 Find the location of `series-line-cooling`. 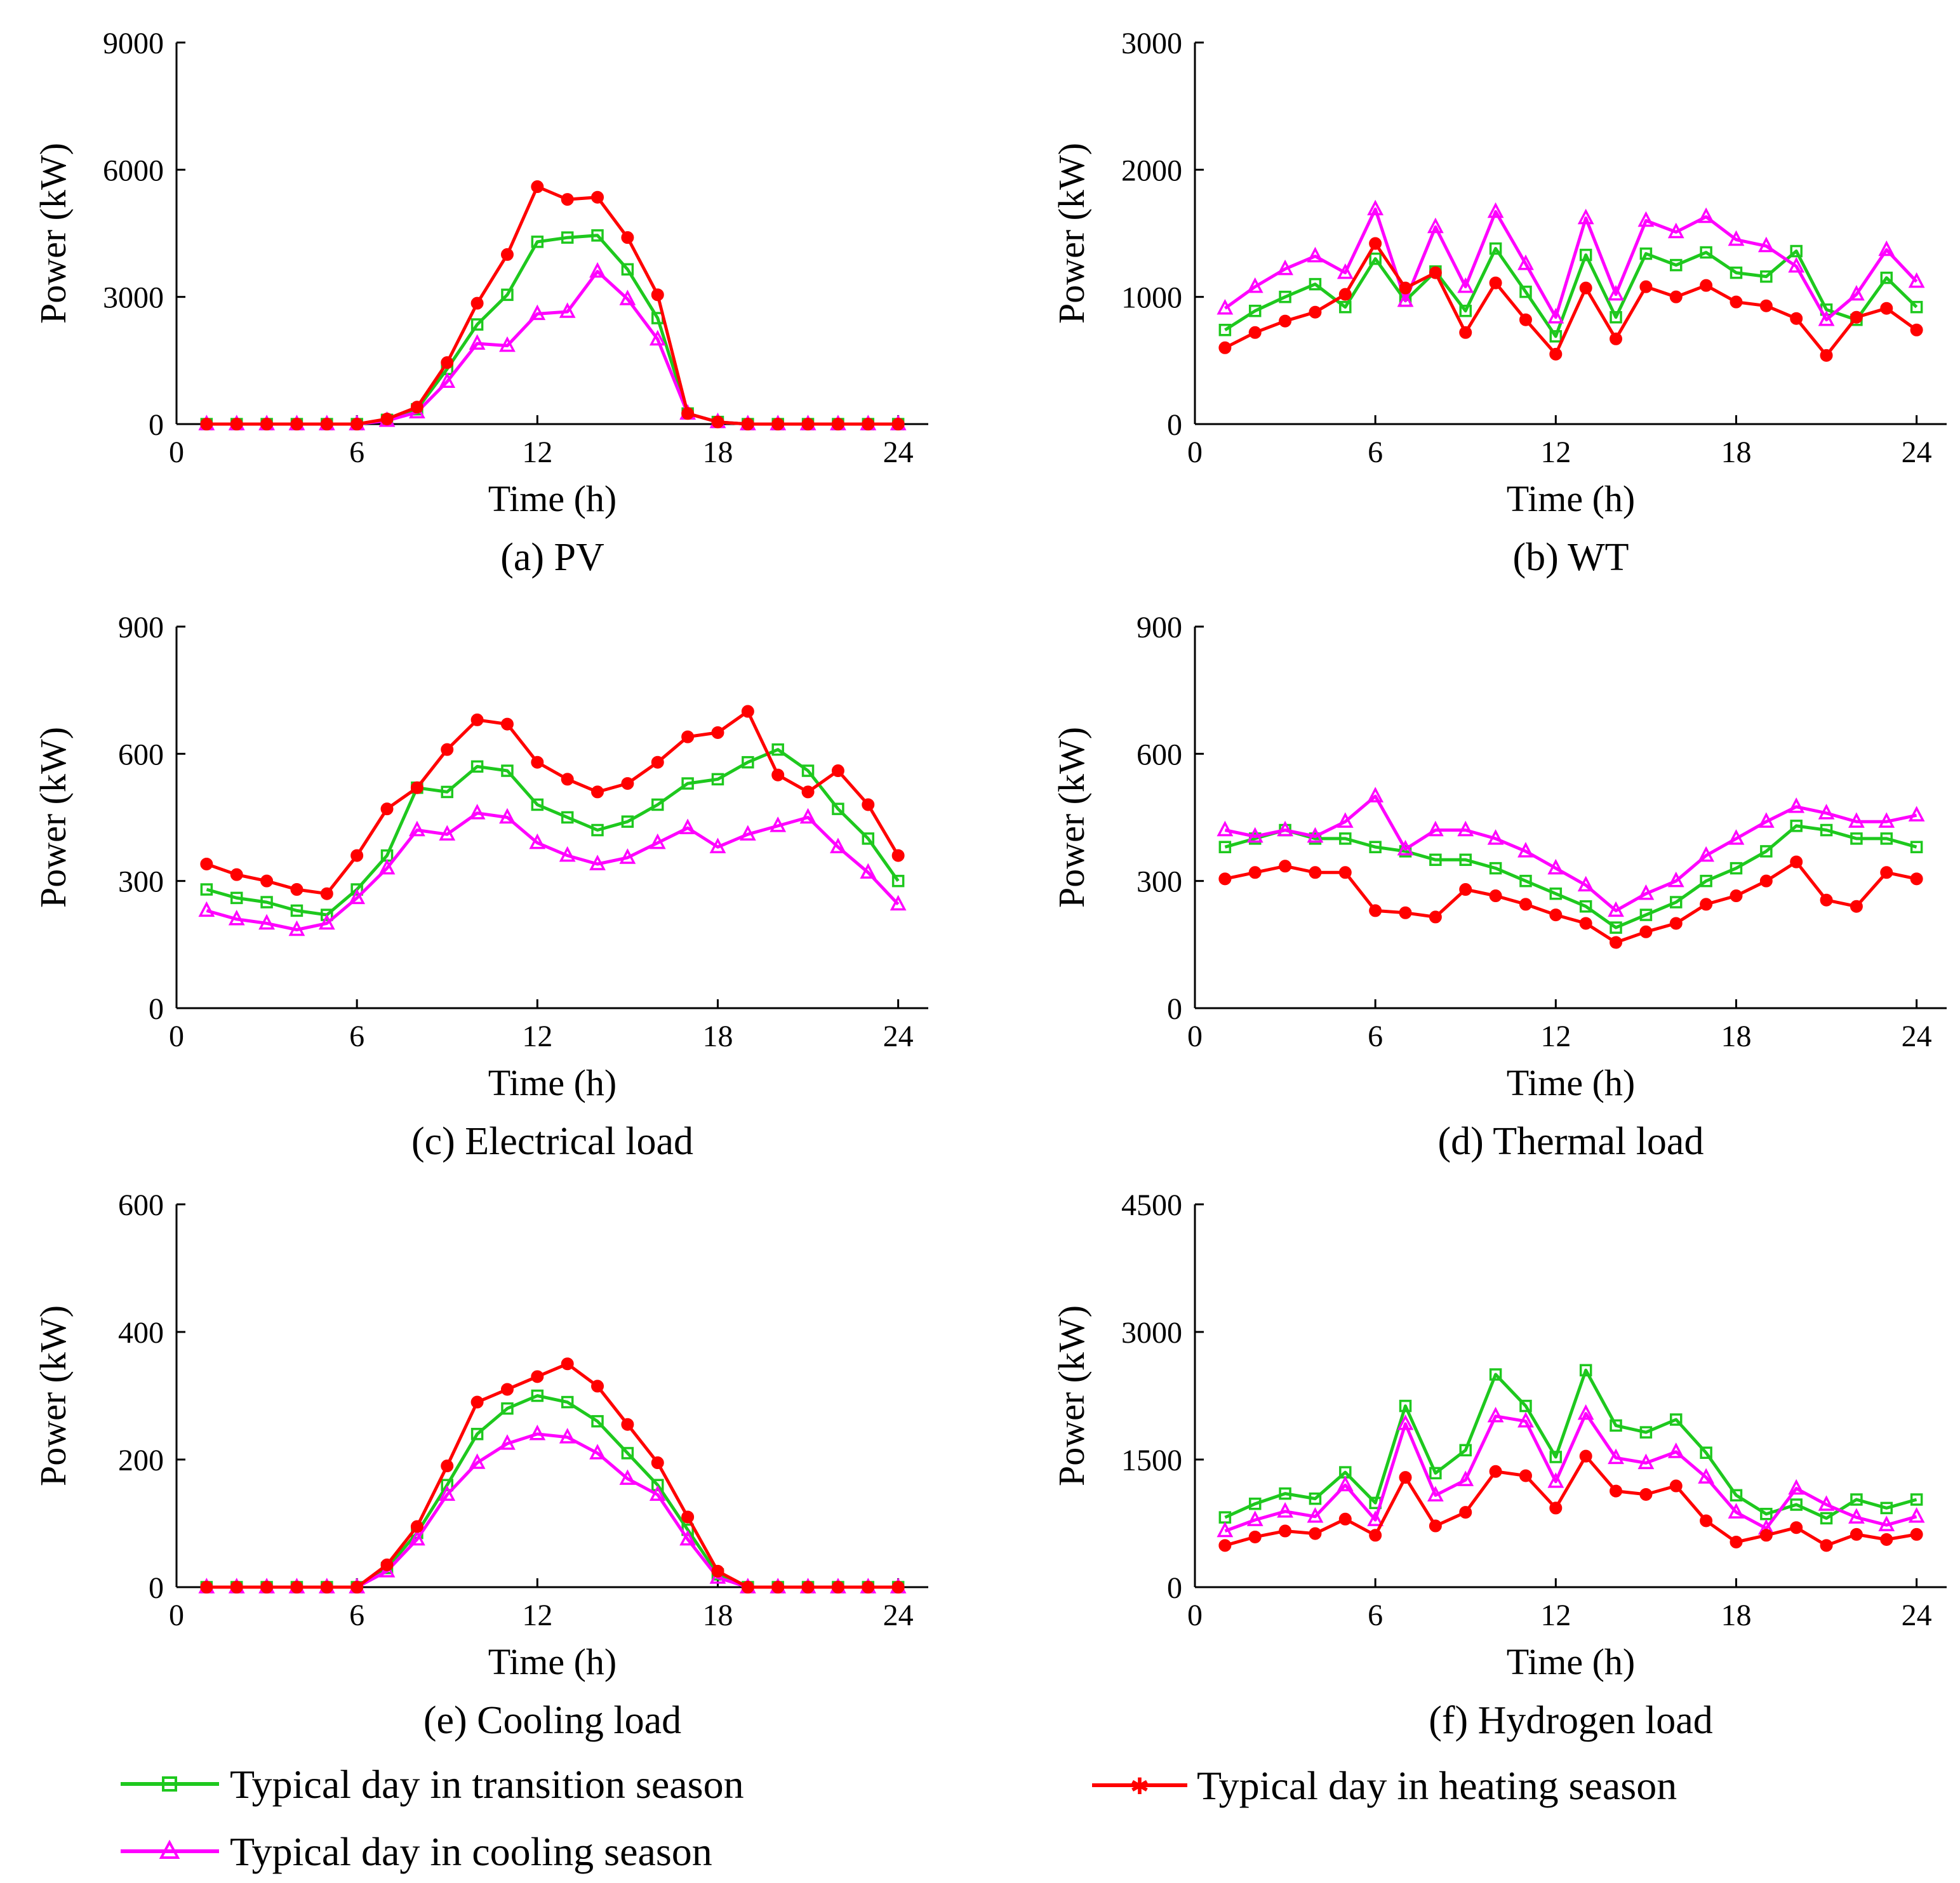

series-line-cooling is located at coordinates (552, 1510).